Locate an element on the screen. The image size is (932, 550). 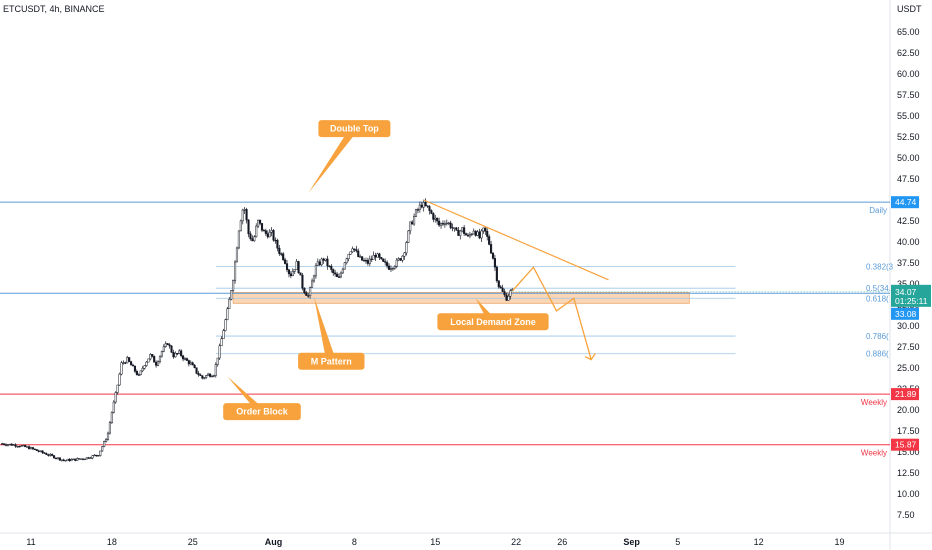
y-tick-label: 35.00 is located at coordinates (908, 284).